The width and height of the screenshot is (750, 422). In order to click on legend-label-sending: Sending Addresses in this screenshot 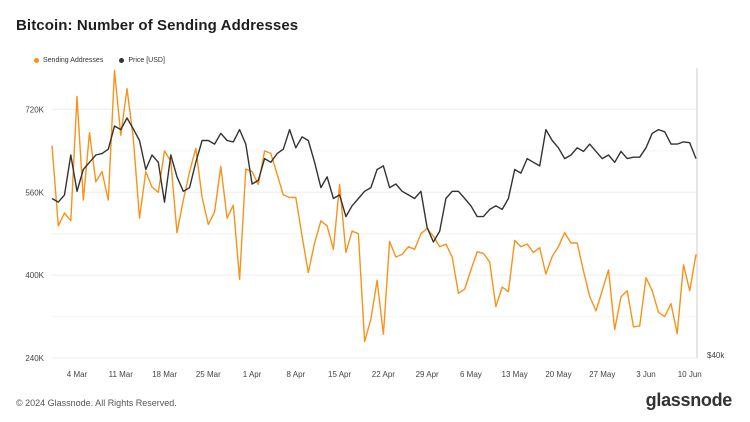, I will do `click(73, 60)`.